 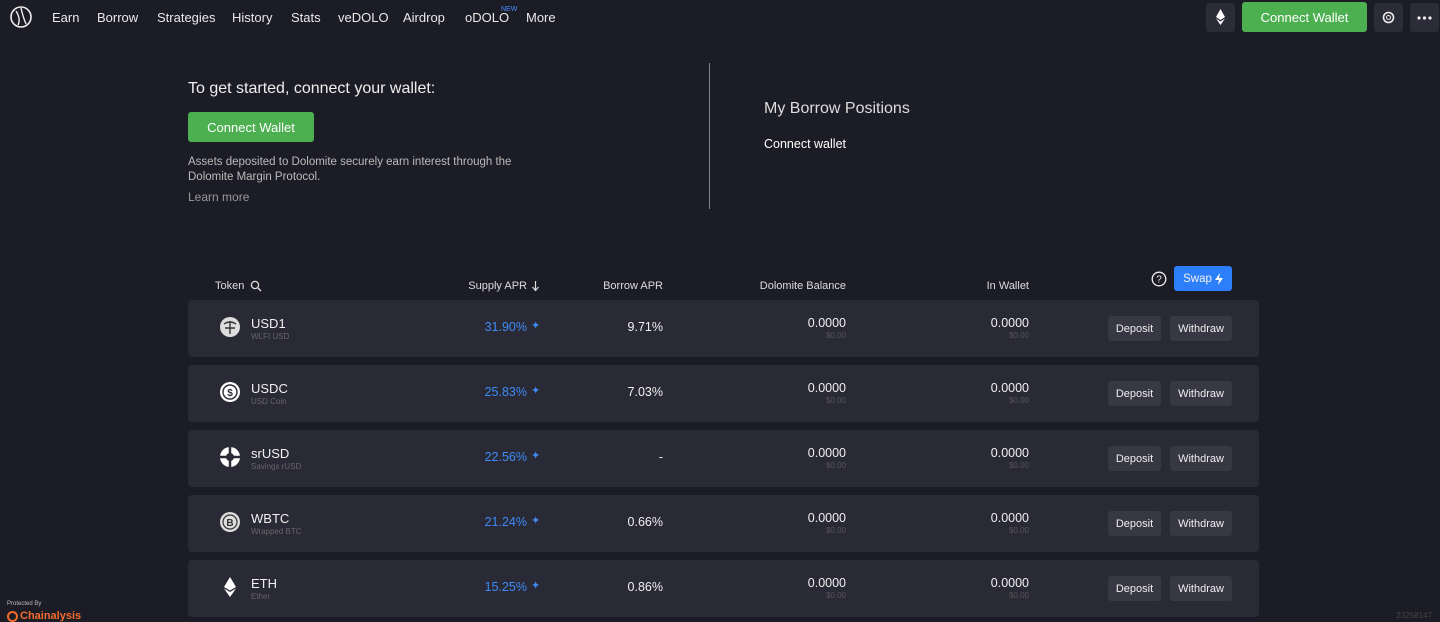 I want to click on nav-link: History, so click(x=252, y=17).